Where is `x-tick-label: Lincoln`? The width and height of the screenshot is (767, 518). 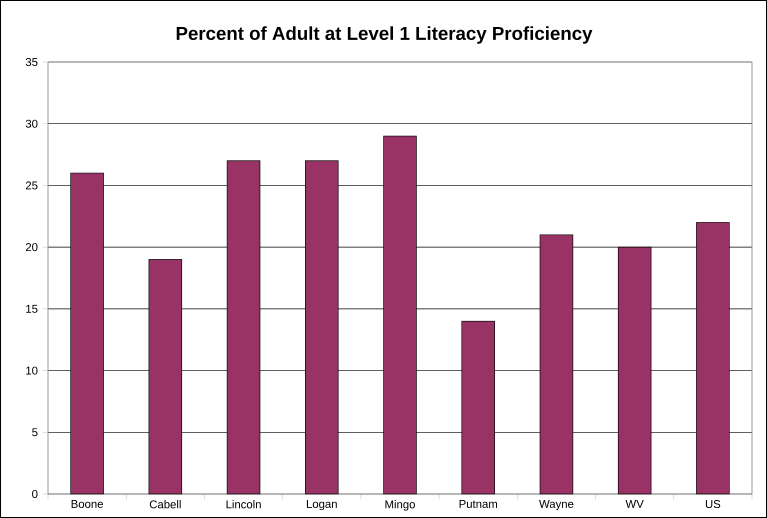 x-tick-label: Lincoln is located at coordinates (243, 504).